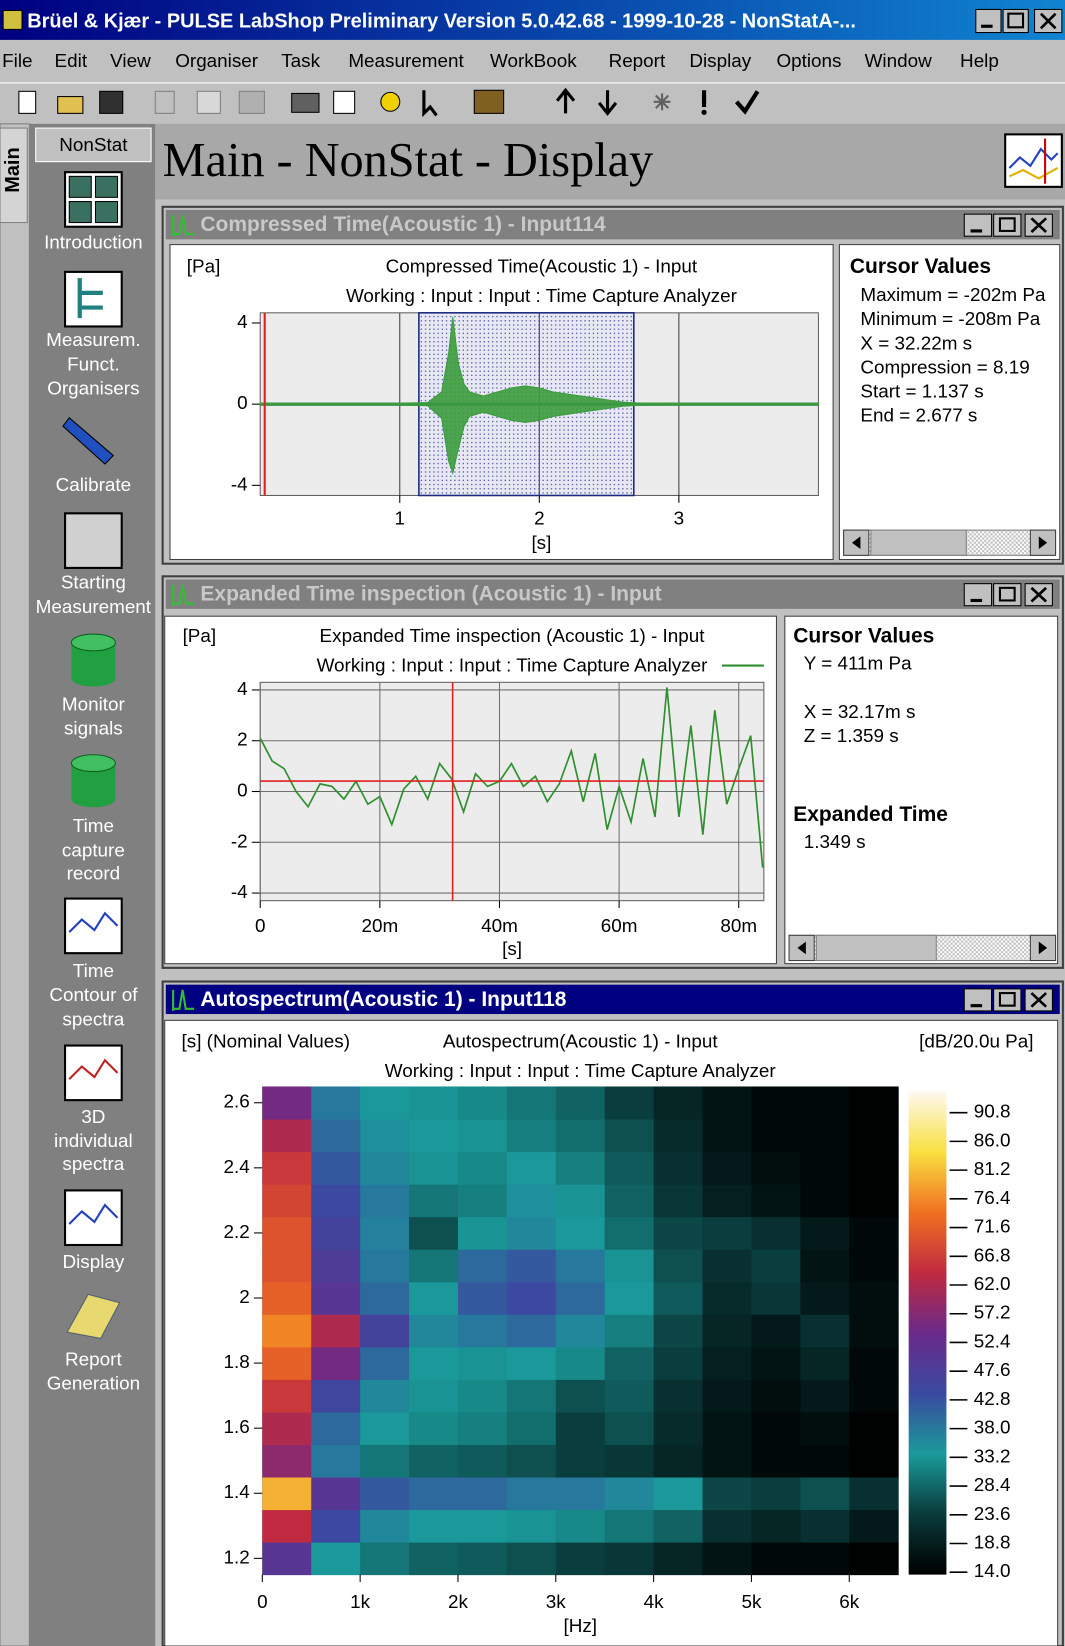 The image size is (1065, 1646). Describe the element at coordinates (204, 267) in the screenshot. I see `unit-label: [Pa]` at that location.